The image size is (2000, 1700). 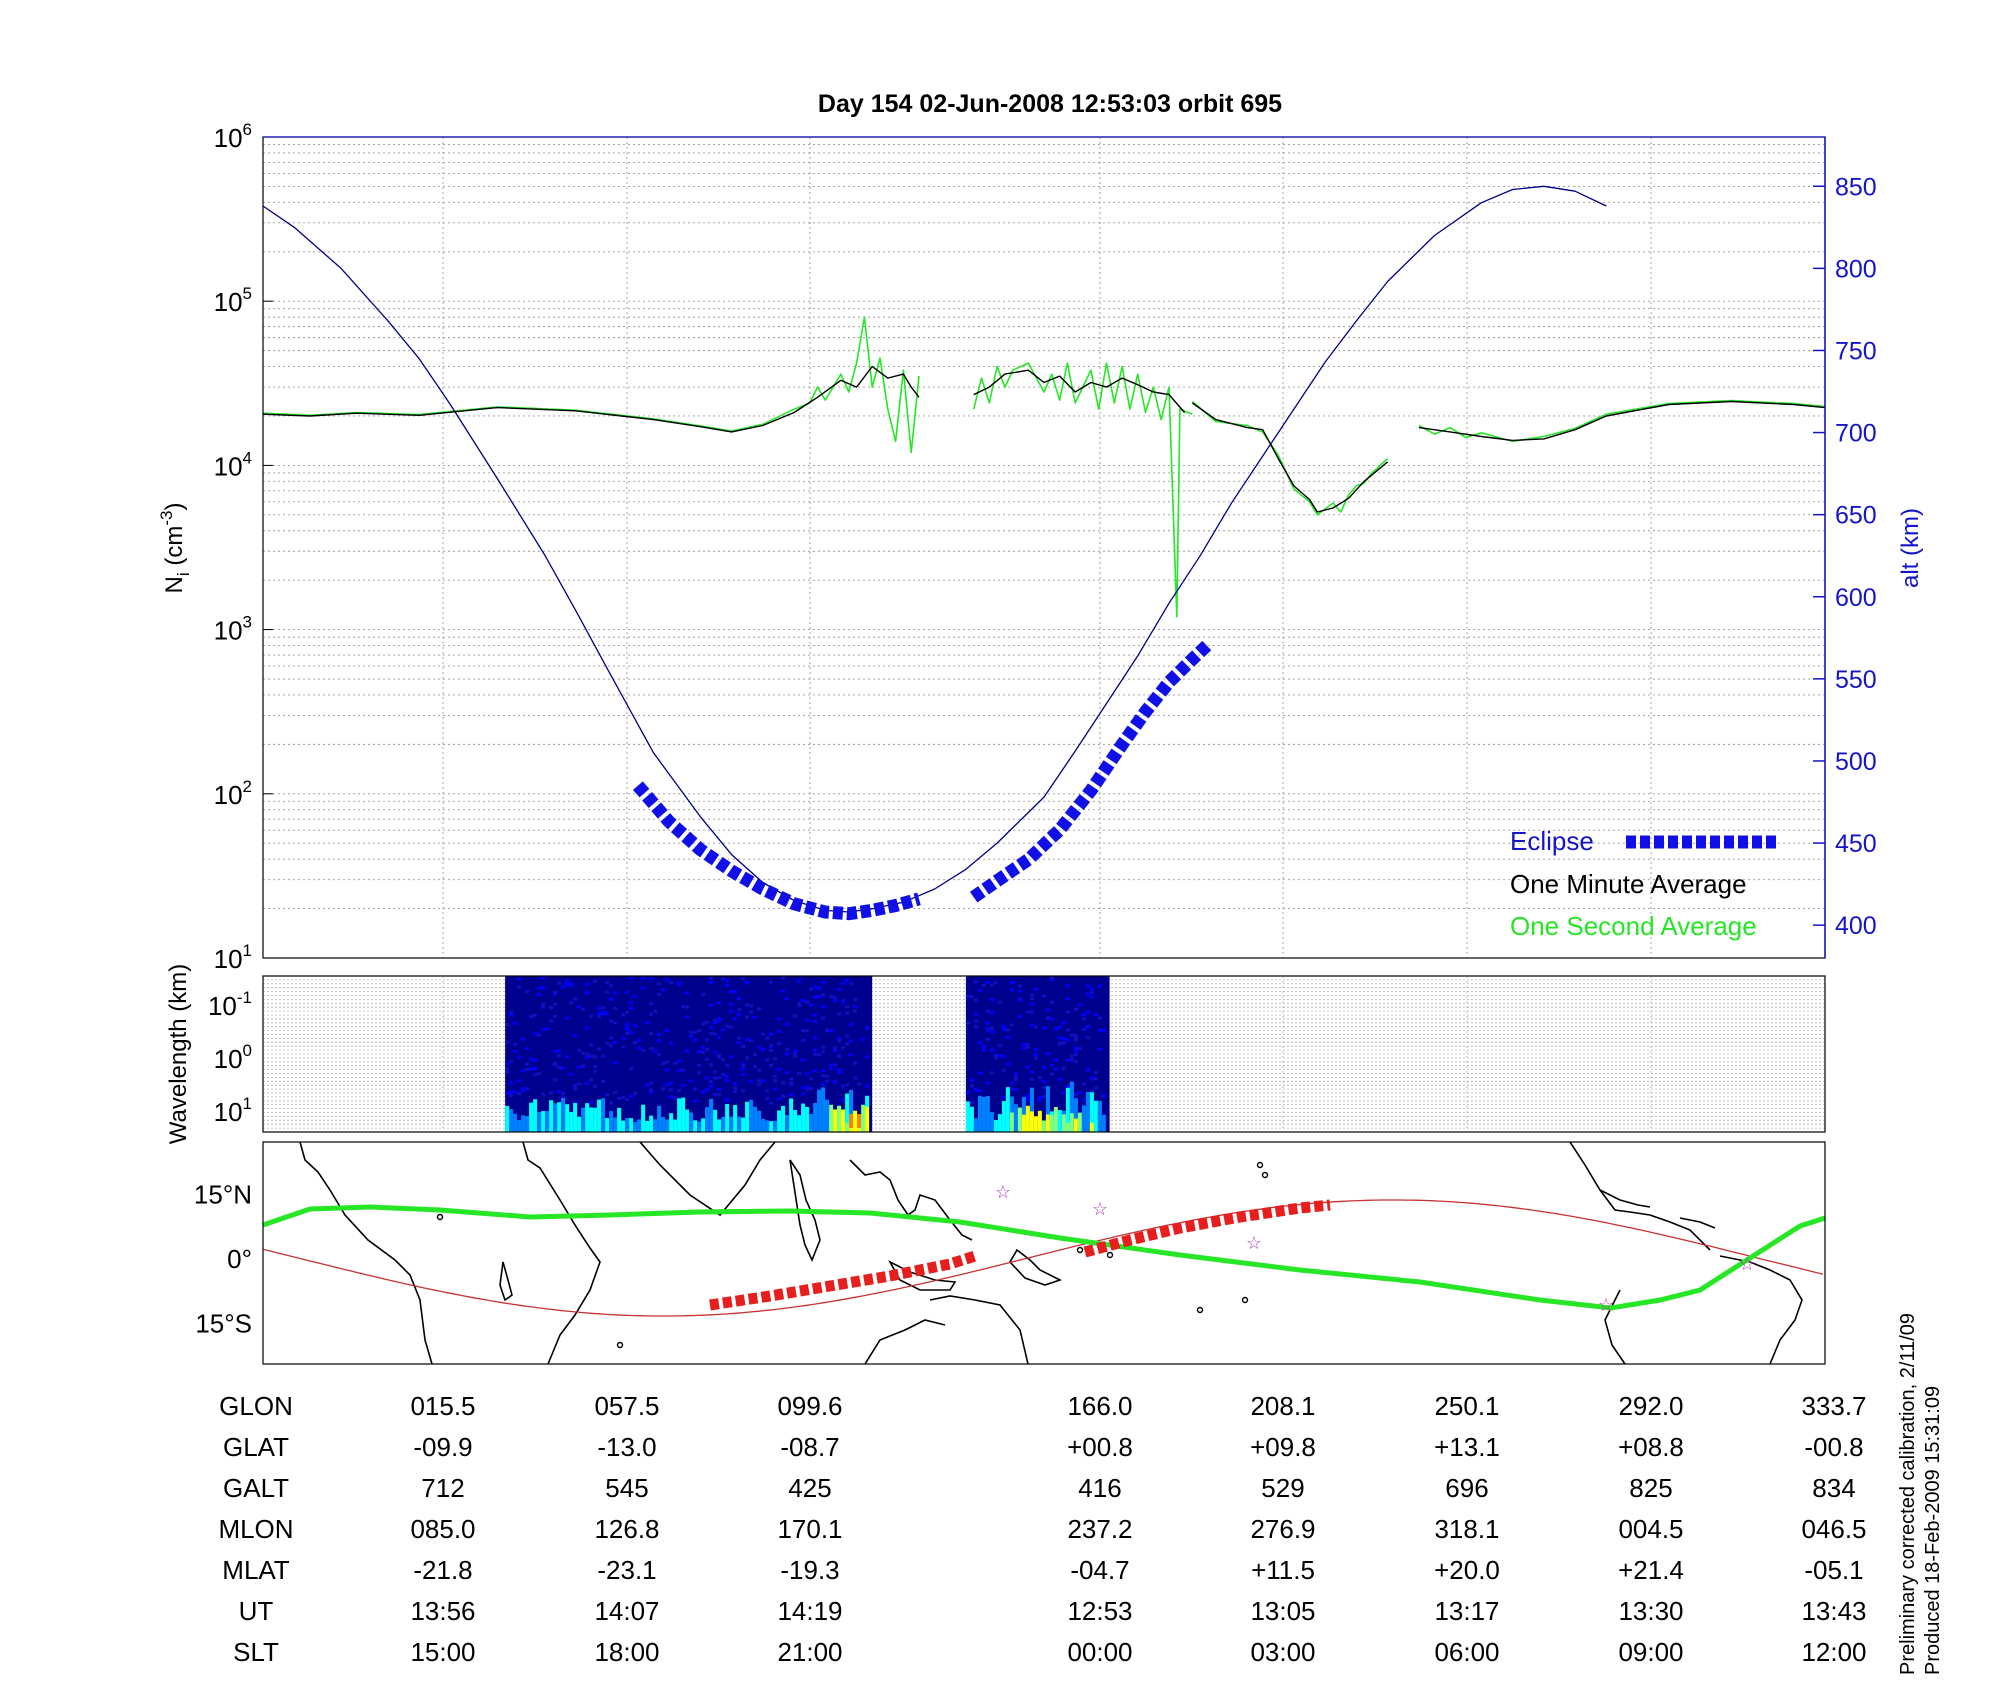 What do you see at coordinates (1099, 1488) in the screenshot?
I see `table-cell: 416` at bounding box center [1099, 1488].